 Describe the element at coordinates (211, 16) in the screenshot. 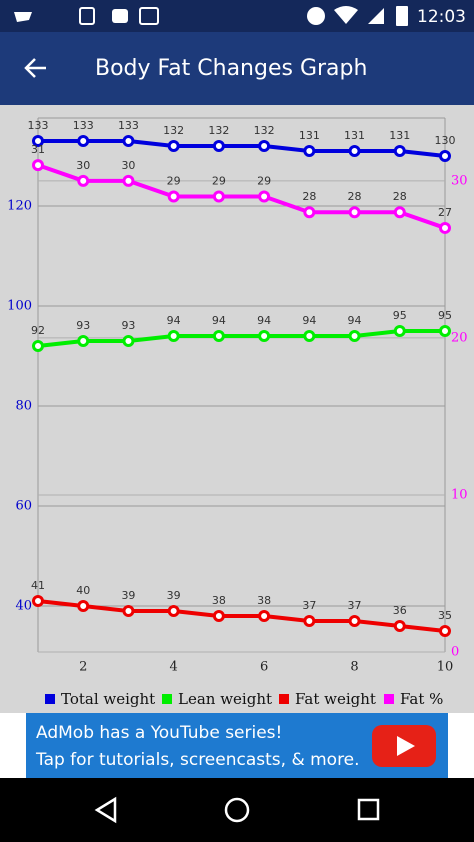

I see `status-icons` at that location.